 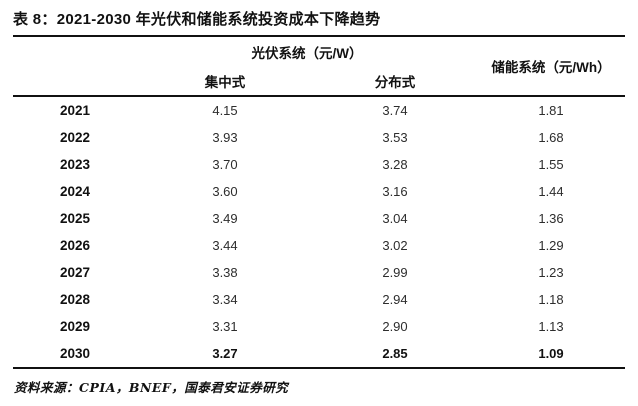 What do you see at coordinates (75, 110) in the screenshot?
I see `year-cell: 2021` at bounding box center [75, 110].